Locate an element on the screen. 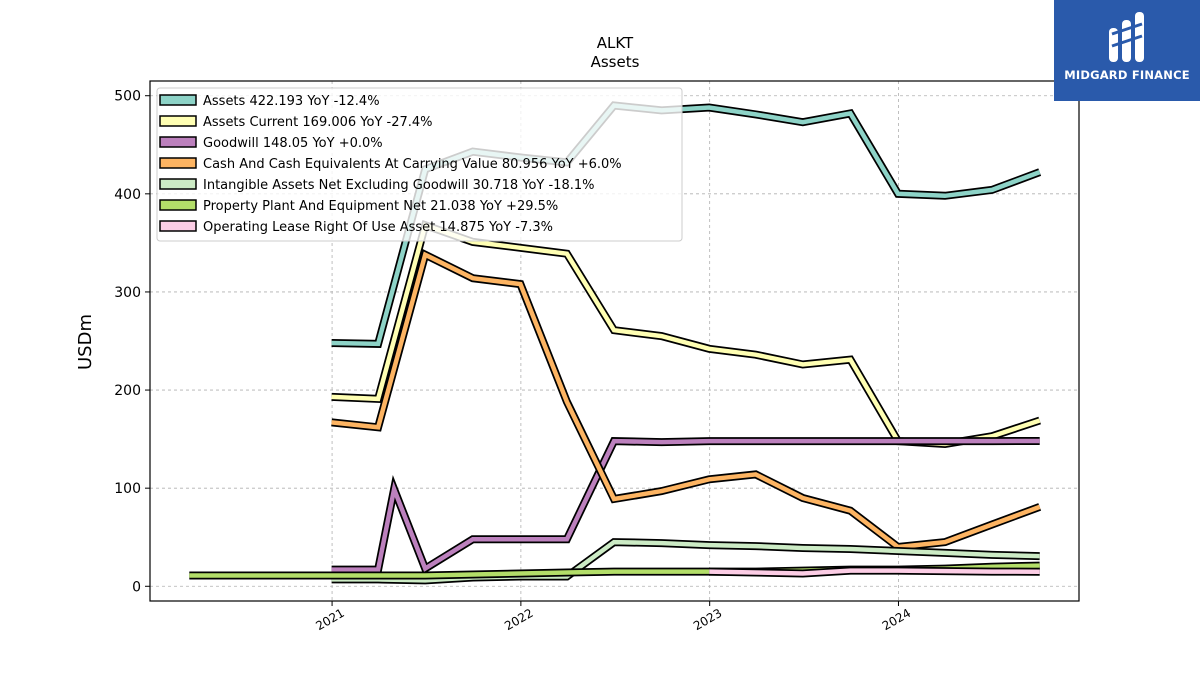  y-axis-label: USDm is located at coordinates (85, 342).